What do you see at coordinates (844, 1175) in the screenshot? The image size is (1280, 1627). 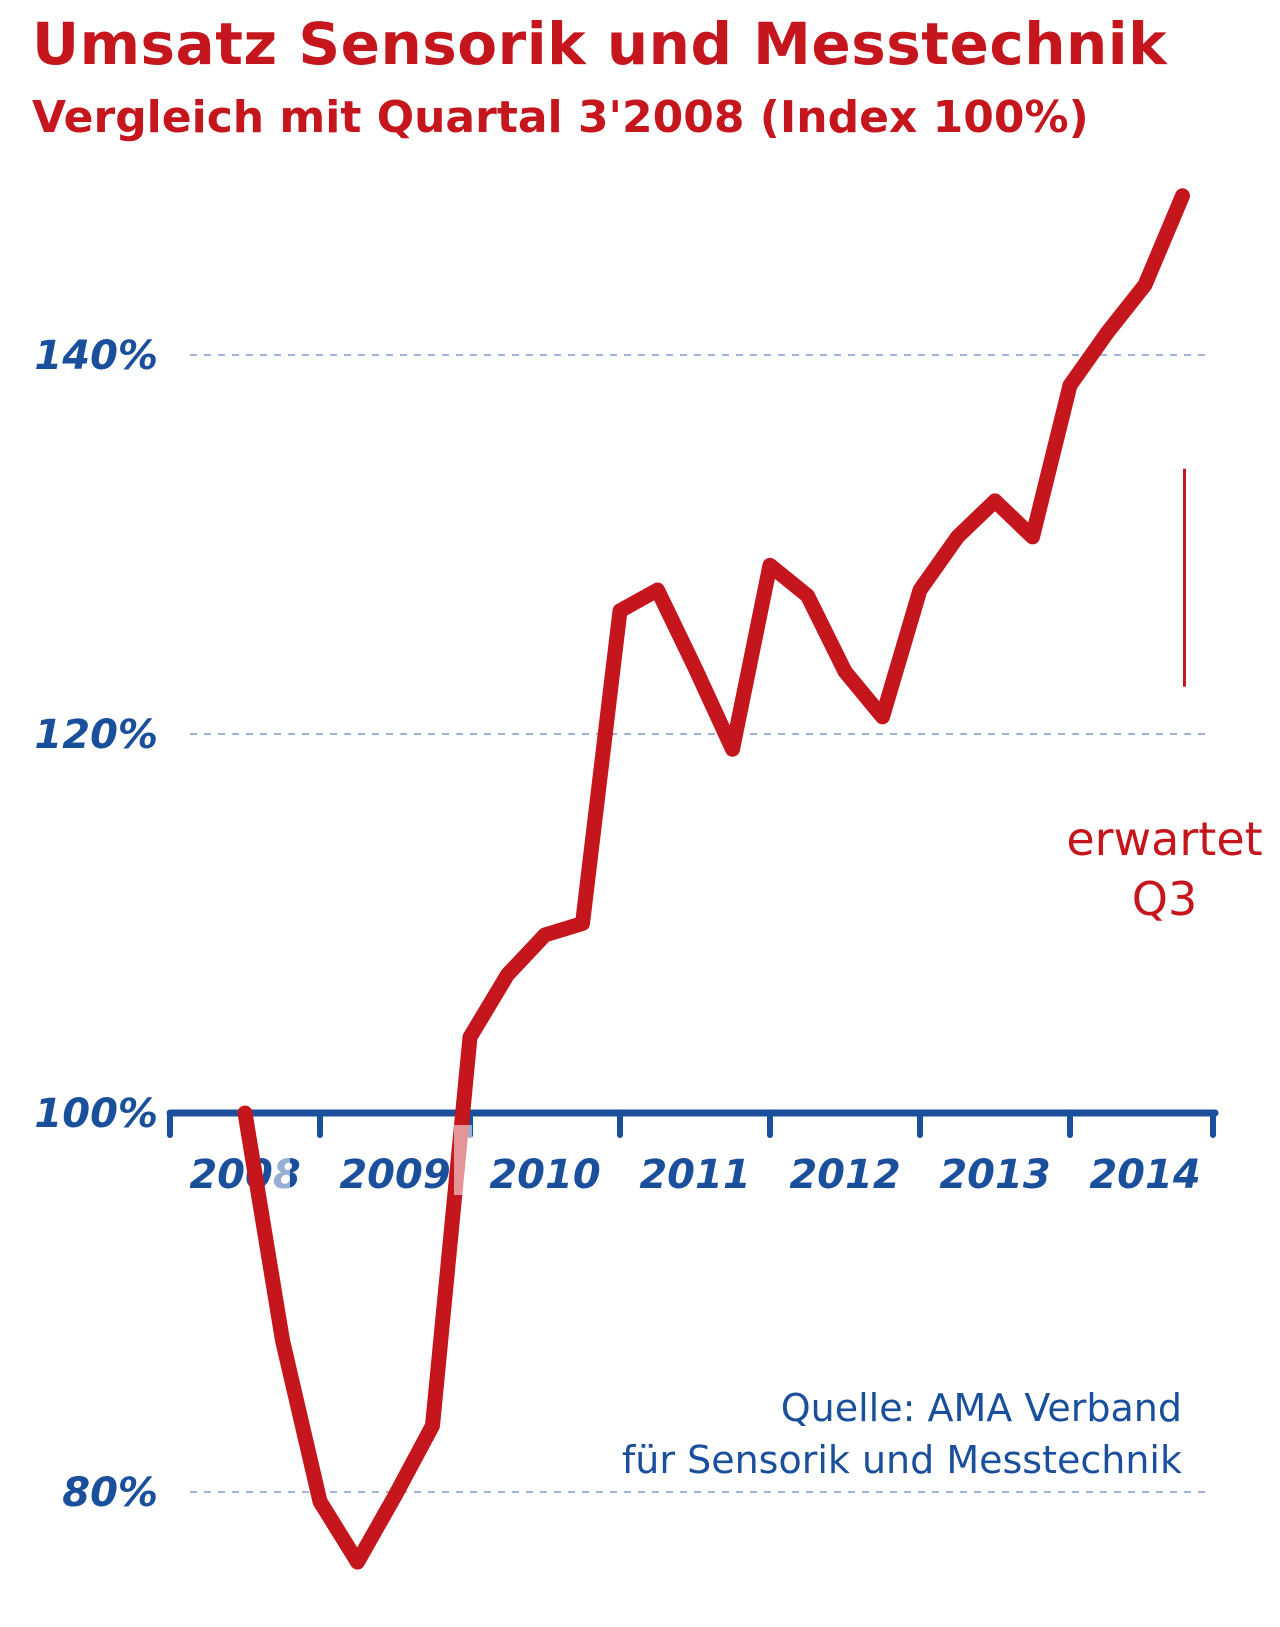 I see `x-tick-label: 2012` at bounding box center [844, 1175].